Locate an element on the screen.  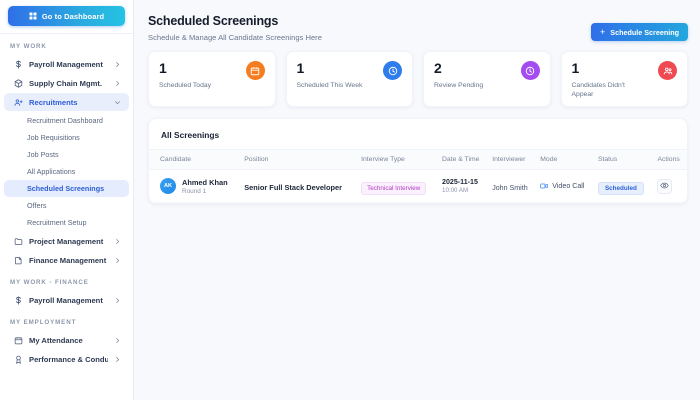
stat-label: Review Pending is located at coordinates (459, 85).